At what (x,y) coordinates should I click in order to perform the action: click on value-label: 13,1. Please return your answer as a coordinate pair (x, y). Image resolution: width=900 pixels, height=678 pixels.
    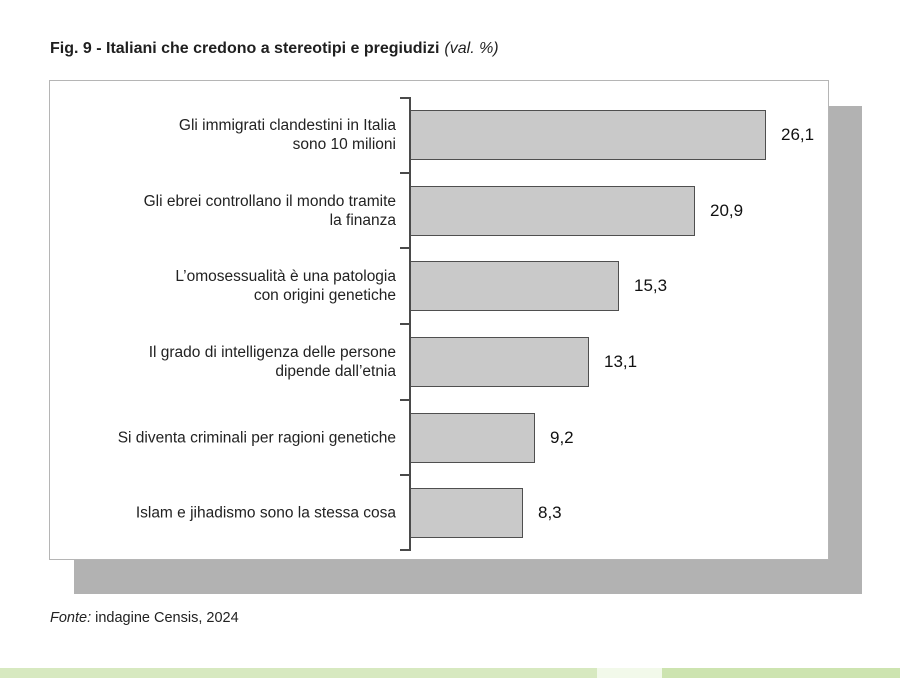
    Looking at the image, I should click on (621, 361).